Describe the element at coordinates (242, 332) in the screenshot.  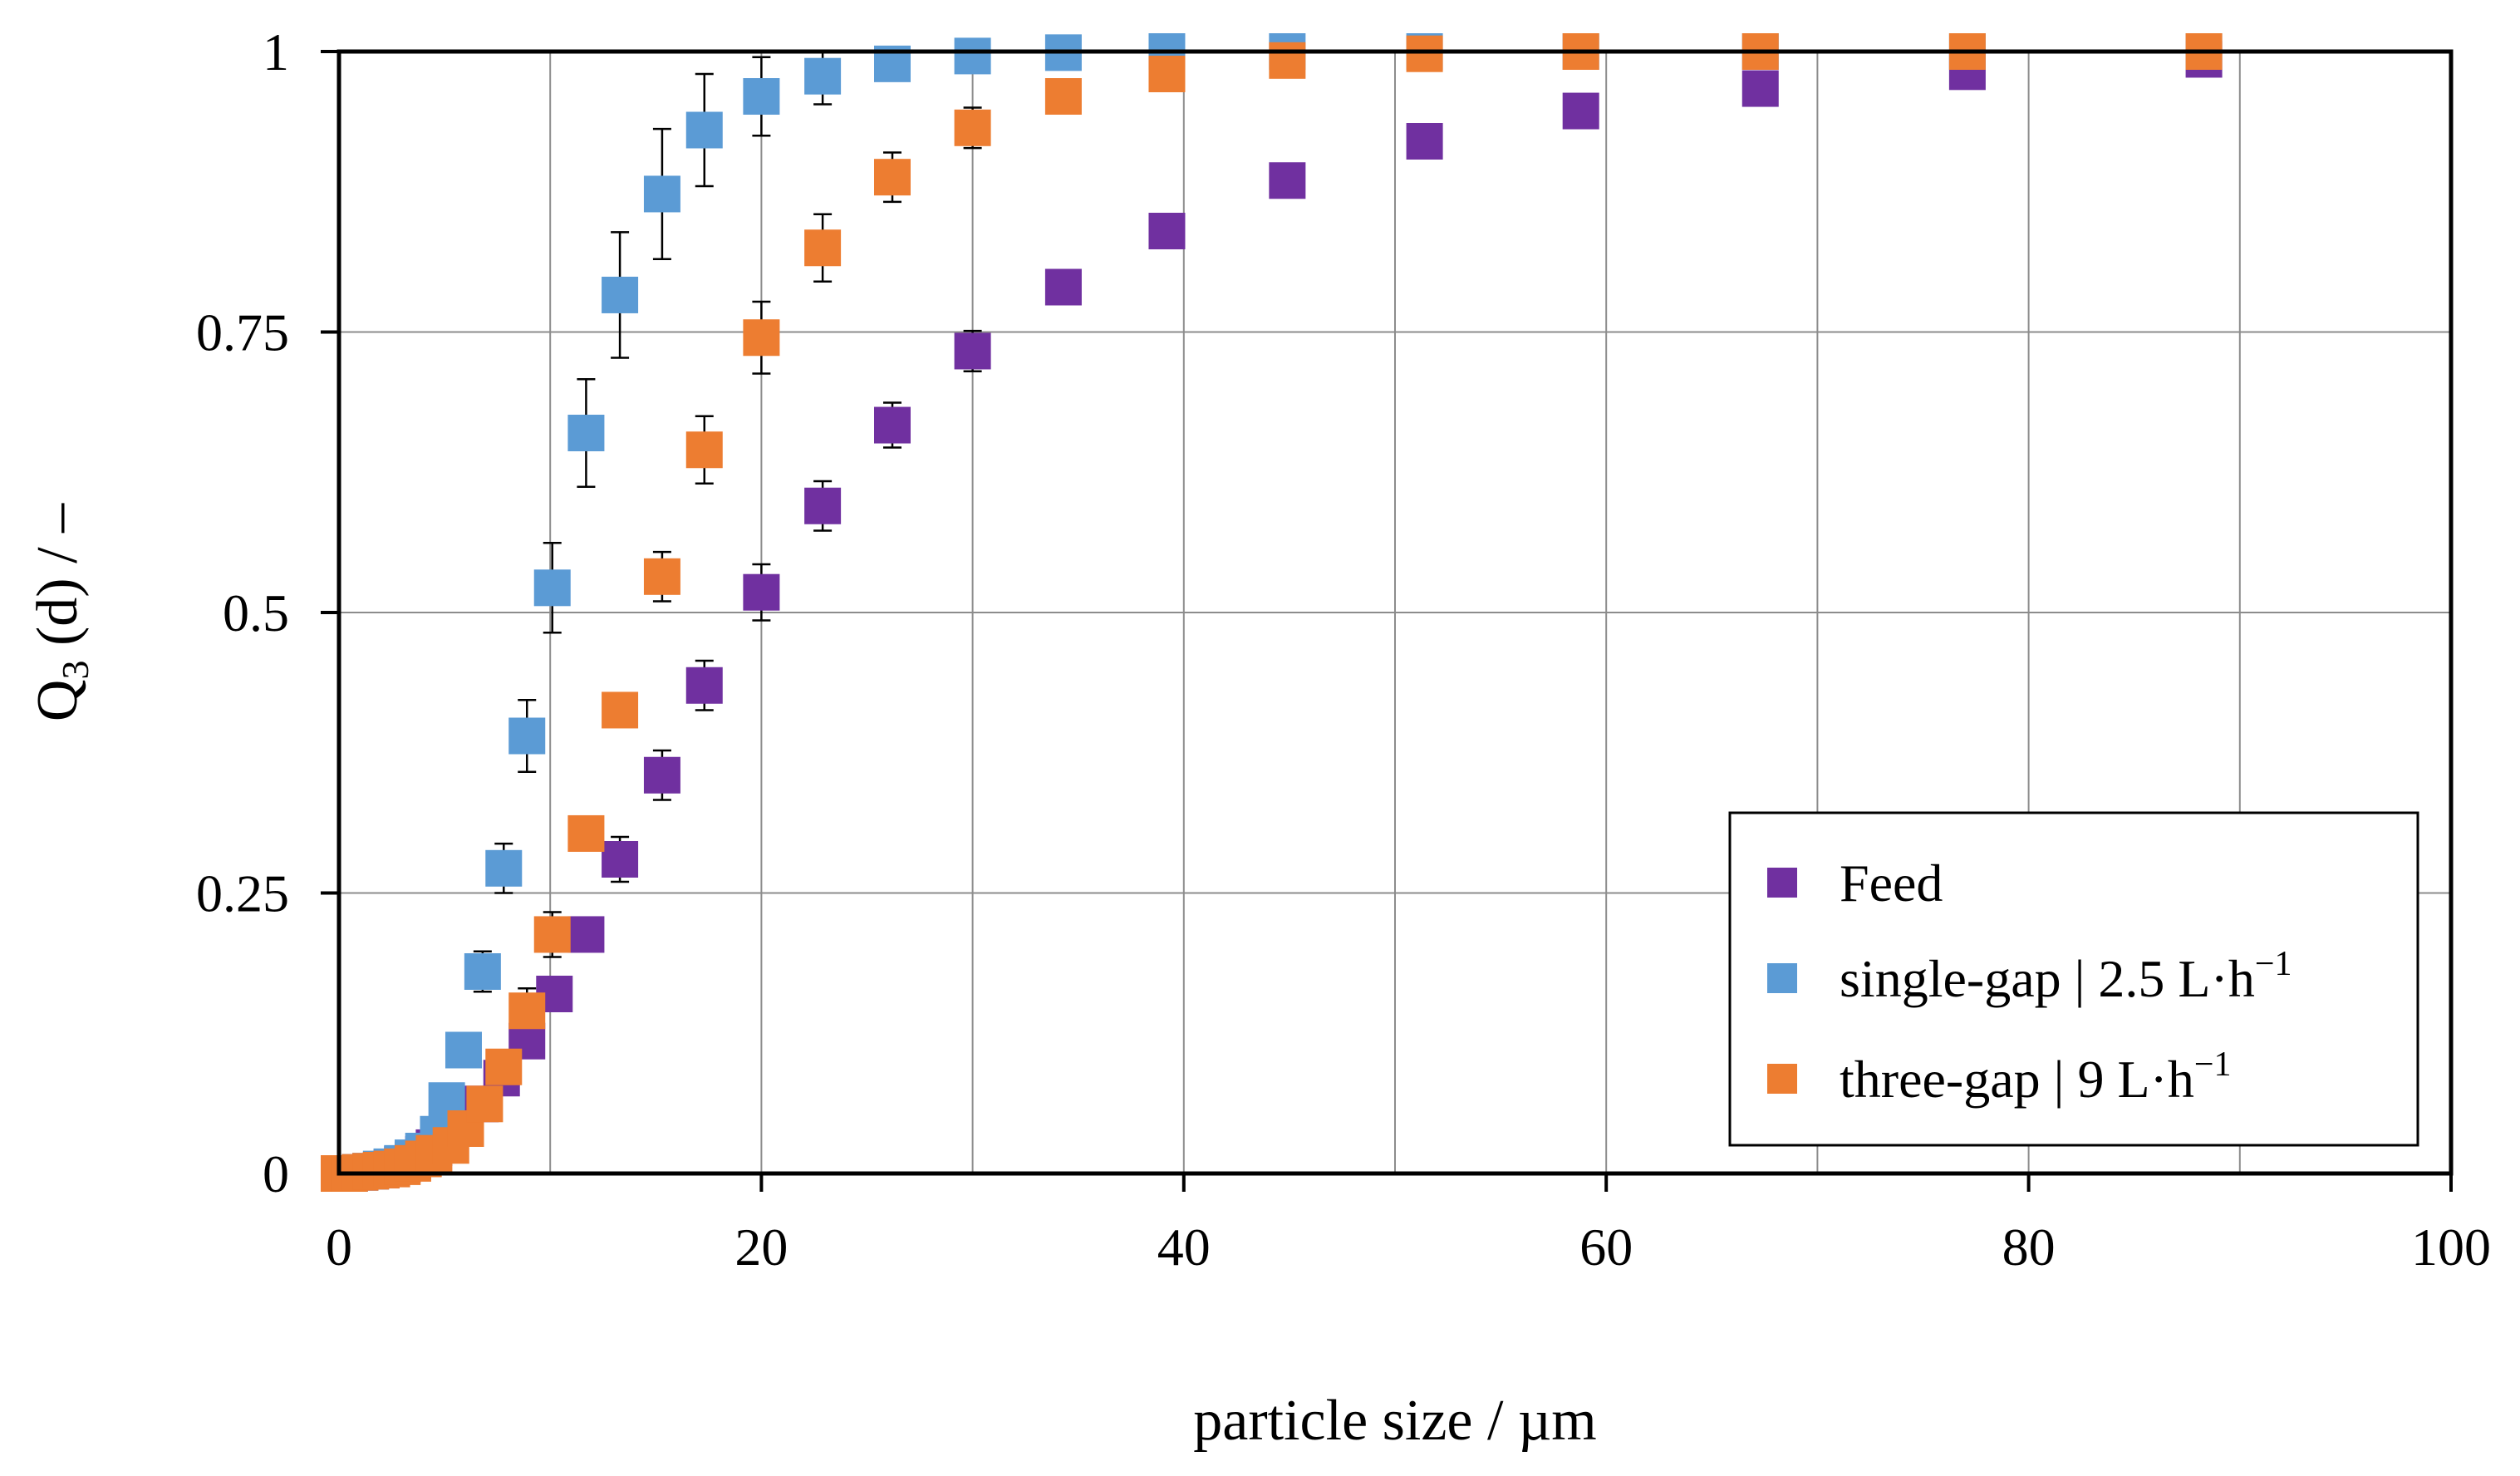
I see `y-tick-label: 0.75` at that location.